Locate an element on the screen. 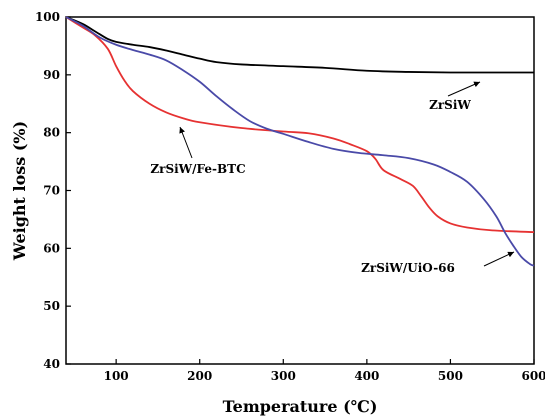 The height and width of the screenshot is (418, 545). x-tick-label: 200 is located at coordinates (199, 376).